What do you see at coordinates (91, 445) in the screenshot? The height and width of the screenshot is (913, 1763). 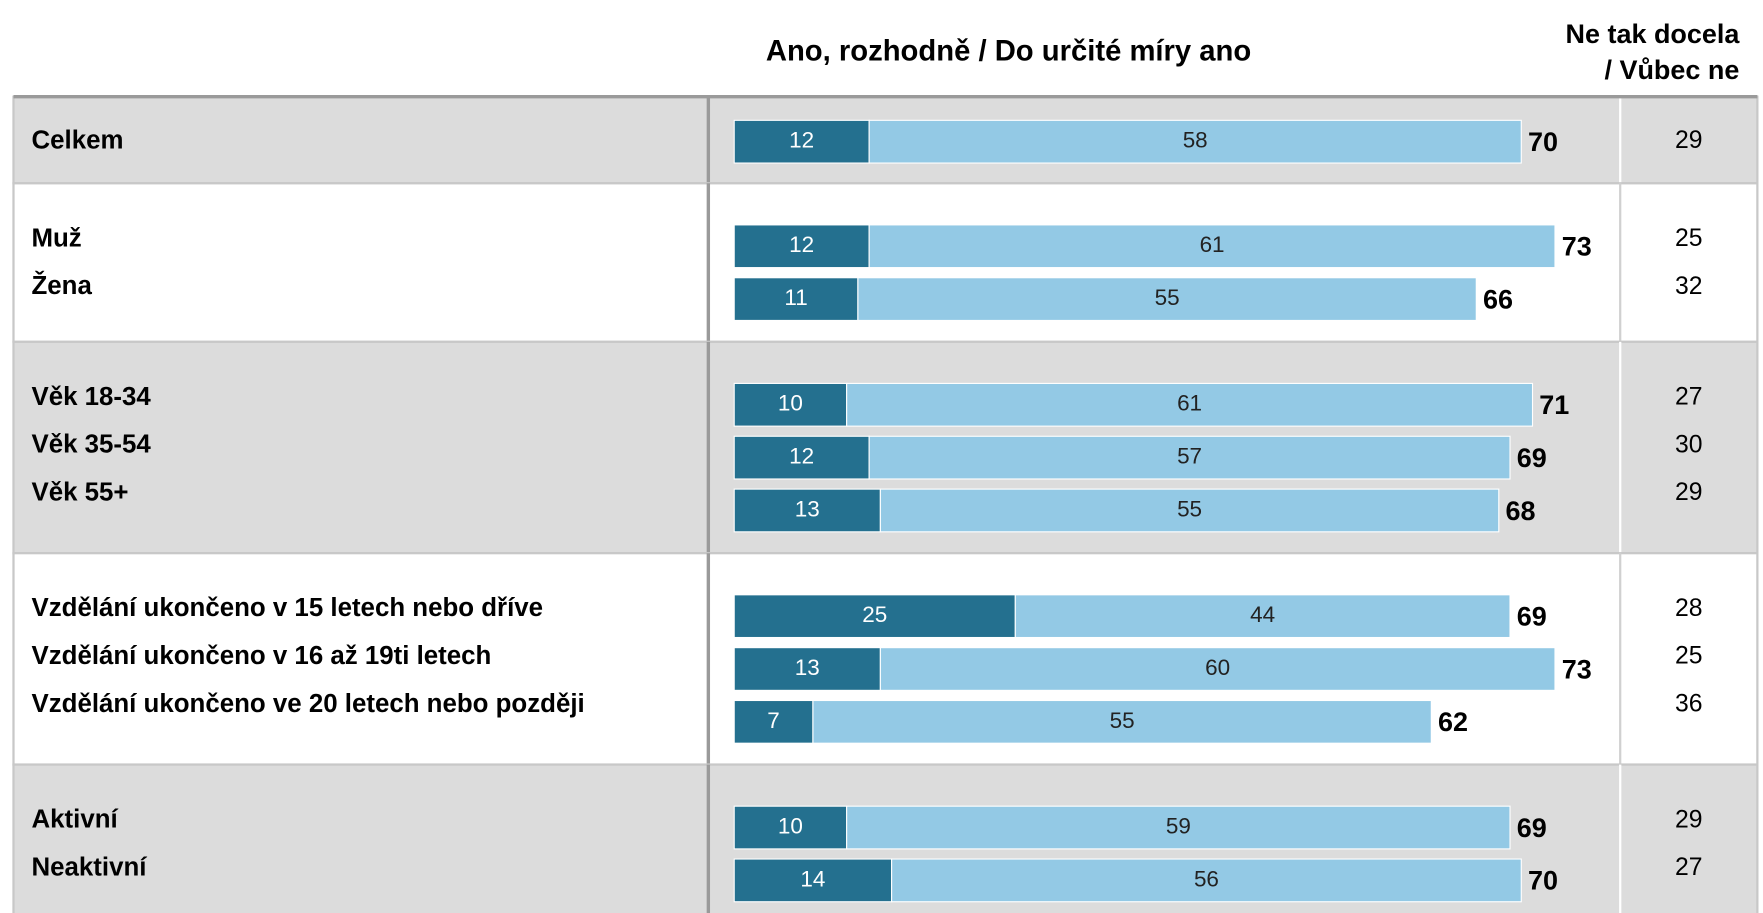 I see `row-label: Věk 35-54` at bounding box center [91, 445].